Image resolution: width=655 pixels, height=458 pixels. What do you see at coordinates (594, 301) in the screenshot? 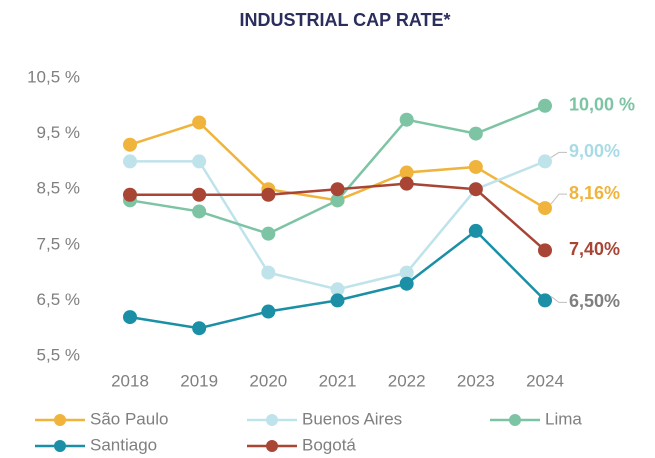
I see `value-label: 6,50%` at bounding box center [594, 301].